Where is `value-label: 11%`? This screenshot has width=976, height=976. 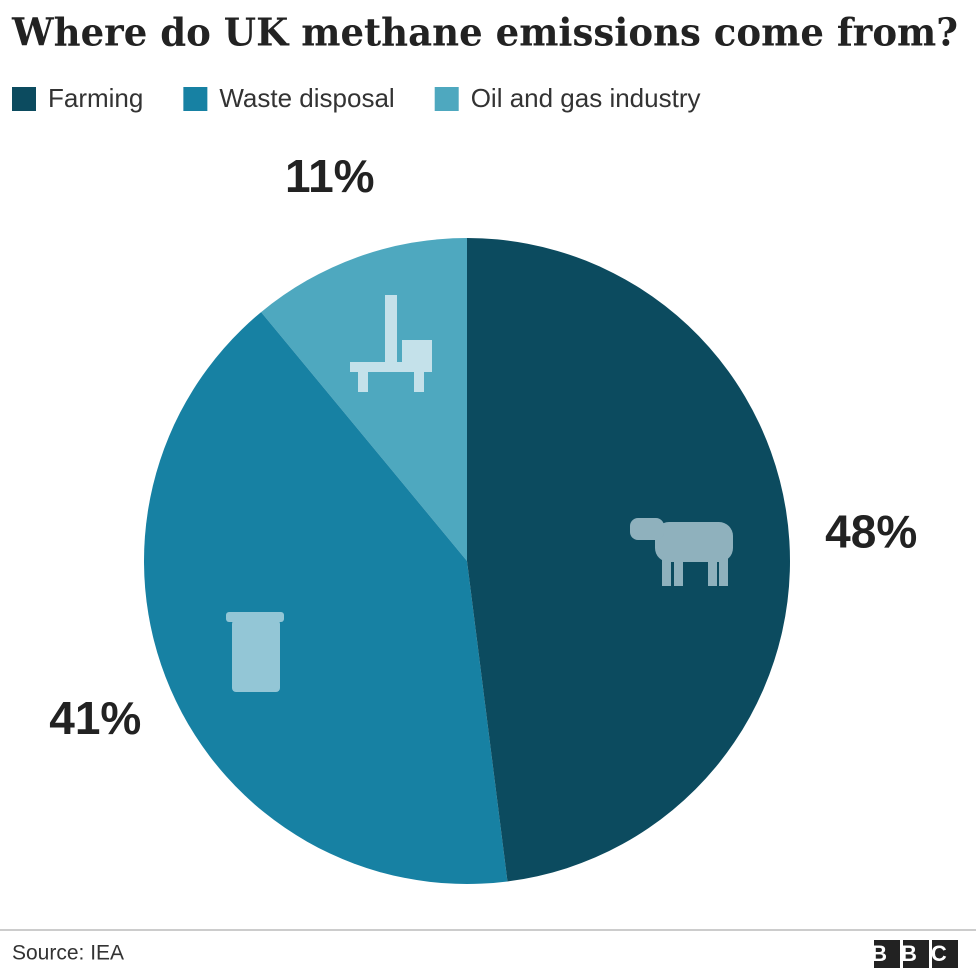 value-label: 11% is located at coordinates (330, 176).